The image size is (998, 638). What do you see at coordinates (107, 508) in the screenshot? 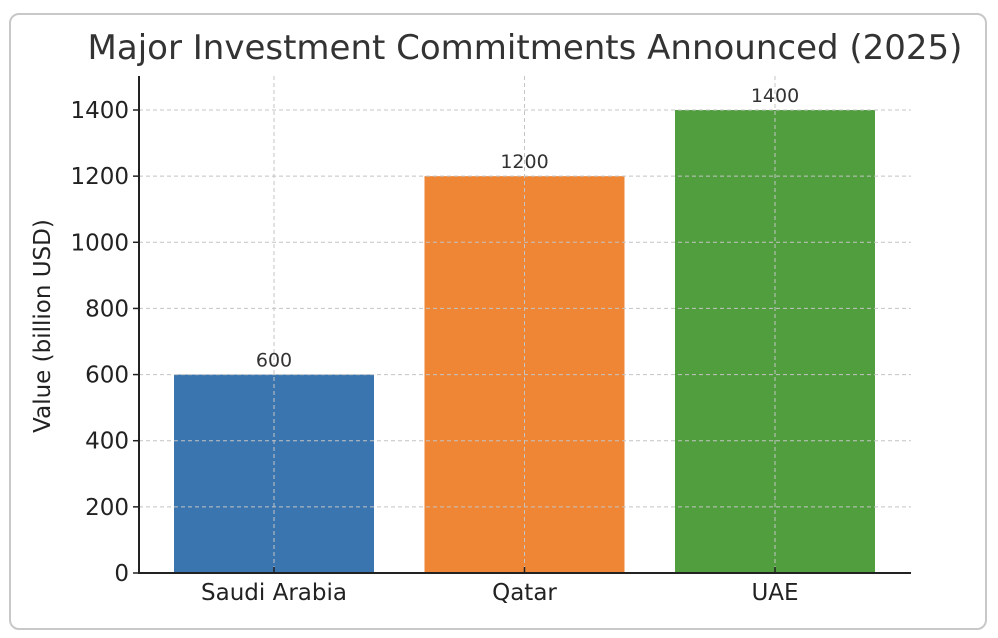
I see `y-tick-label: 200` at bounding box center [107, 508].